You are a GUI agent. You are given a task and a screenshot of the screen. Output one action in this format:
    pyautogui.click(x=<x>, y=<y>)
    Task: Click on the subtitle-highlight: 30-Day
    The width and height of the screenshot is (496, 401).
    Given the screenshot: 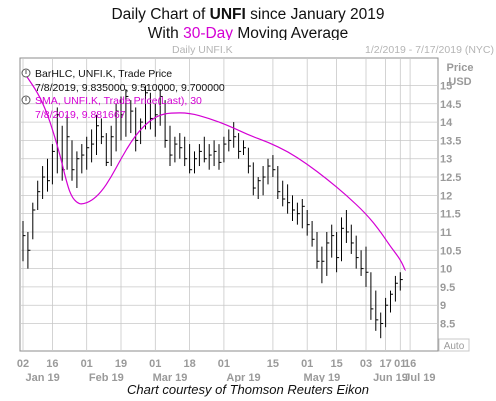 What is the action you would take?
    pyautogui.click(x=208, y=33)
    